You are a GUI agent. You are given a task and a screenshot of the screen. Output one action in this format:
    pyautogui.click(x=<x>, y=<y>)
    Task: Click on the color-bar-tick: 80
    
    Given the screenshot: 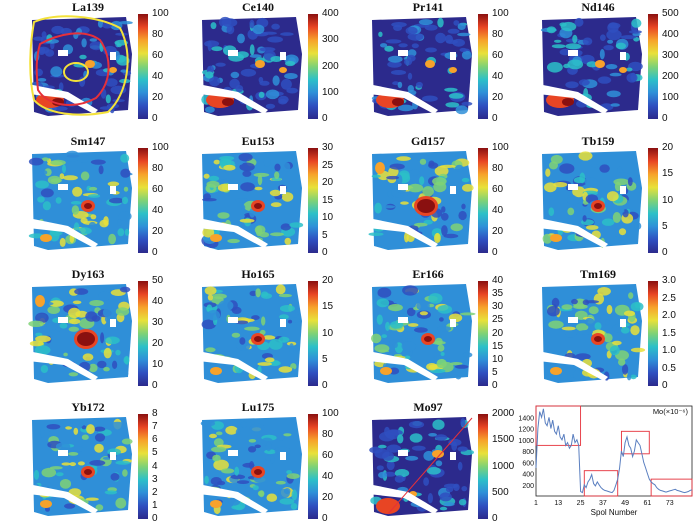 What is the action you would take?
    pyautogui.click(x=158, y=168)
    